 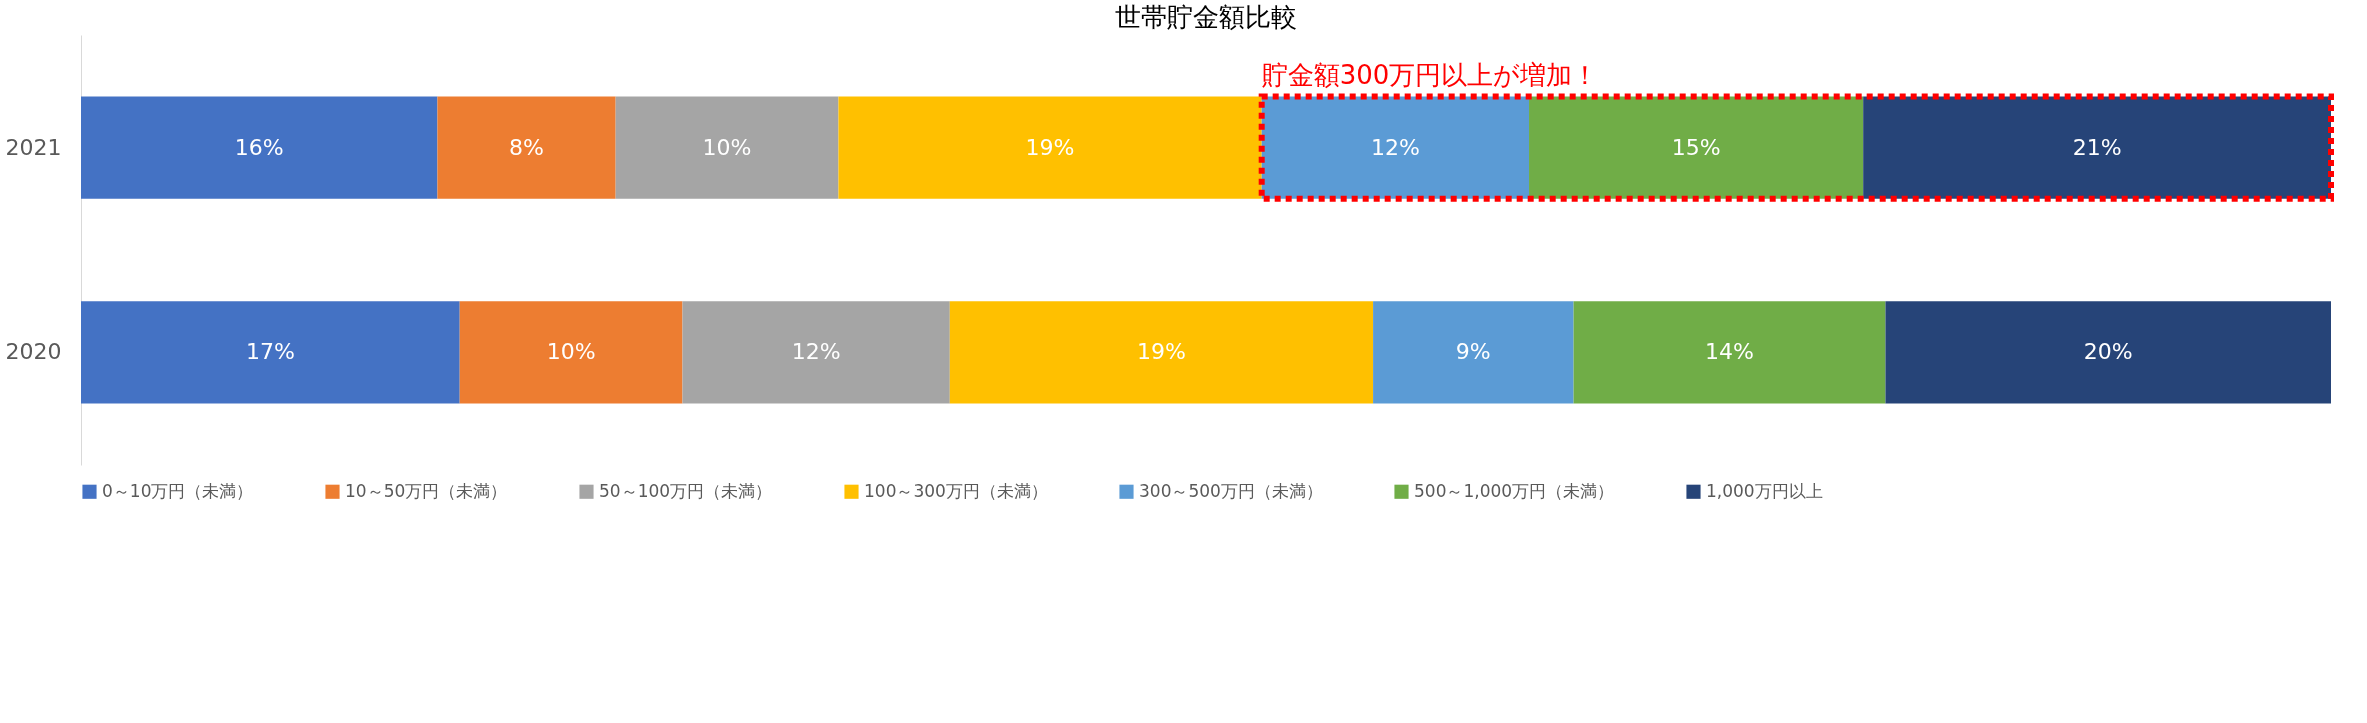 I want to click on data-label: 20%, so click(x=2108, y=352).